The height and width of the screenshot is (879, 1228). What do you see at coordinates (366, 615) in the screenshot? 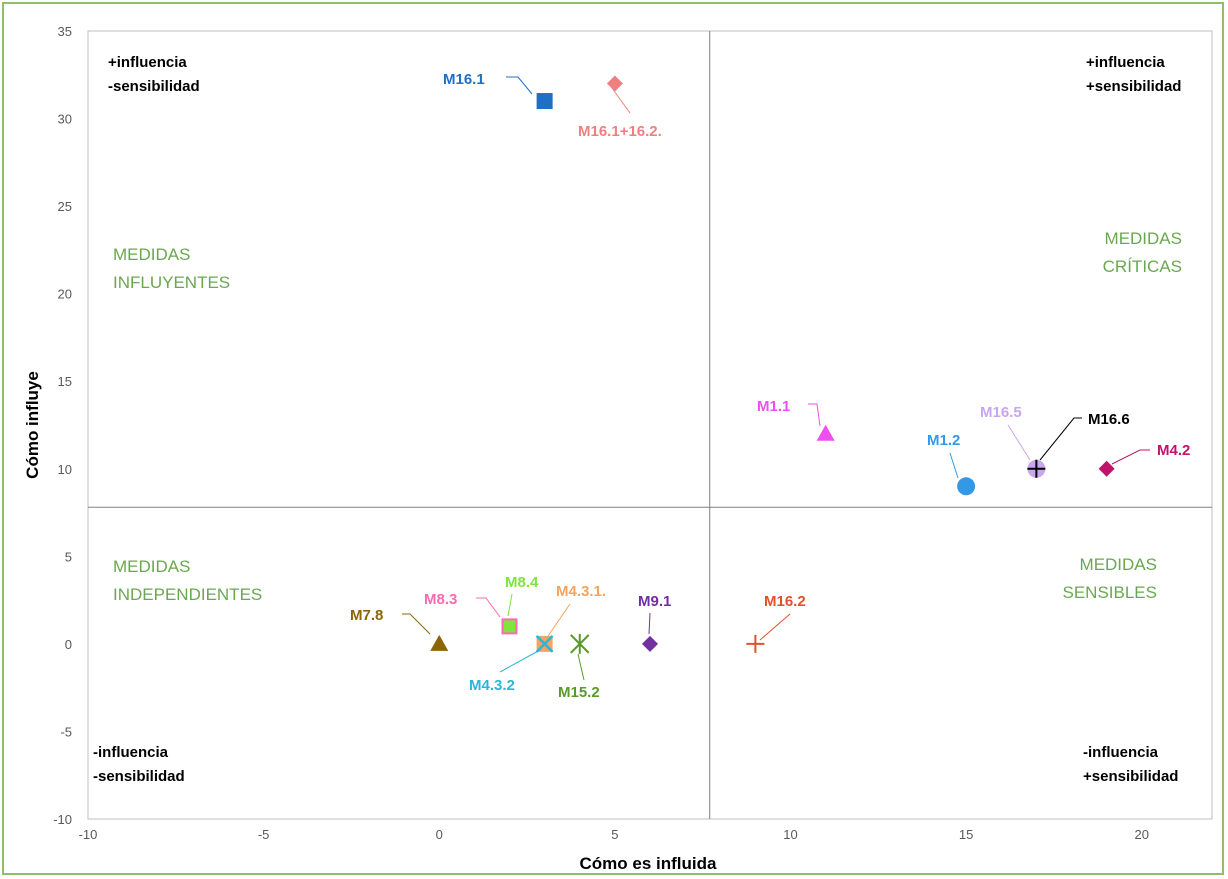
I see `data-point-label: M7.8` at bounding box center [366, 615].